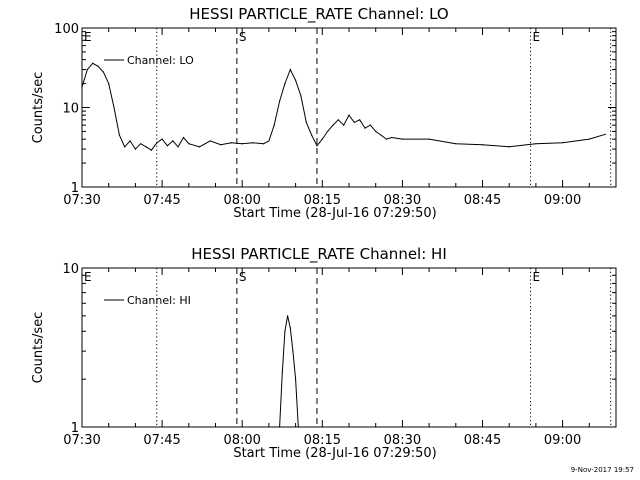 The image size is (640, 480). Describe the element at coordinates (243, 37) in the screenshot. I see `panel-1-marker-label: S` at that location.